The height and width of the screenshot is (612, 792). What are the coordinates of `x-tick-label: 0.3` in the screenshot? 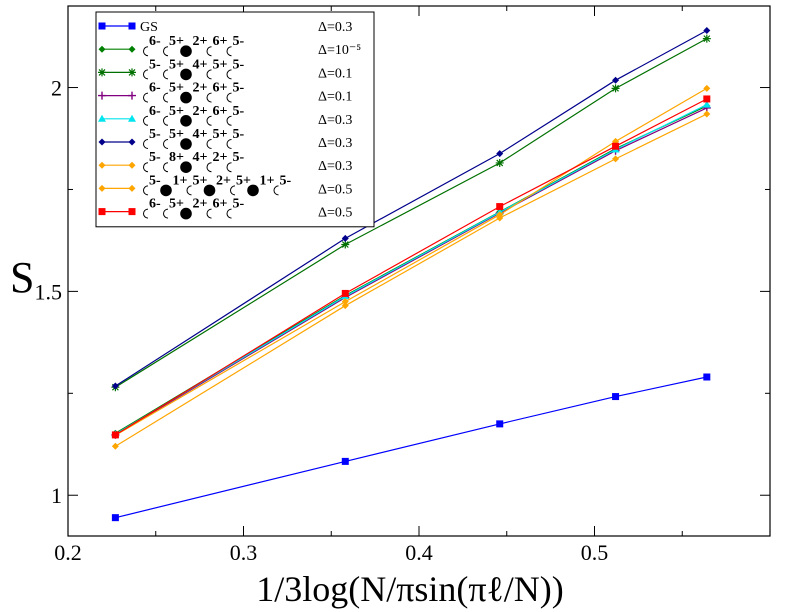 It's located at (244, 552).